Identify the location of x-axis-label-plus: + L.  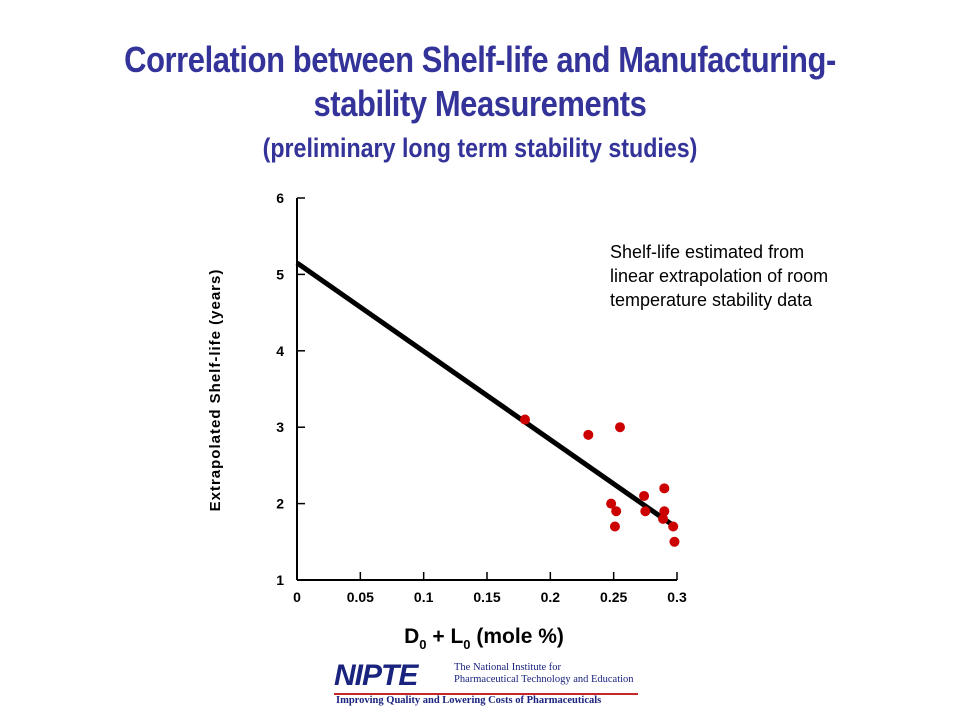
(445, 636).